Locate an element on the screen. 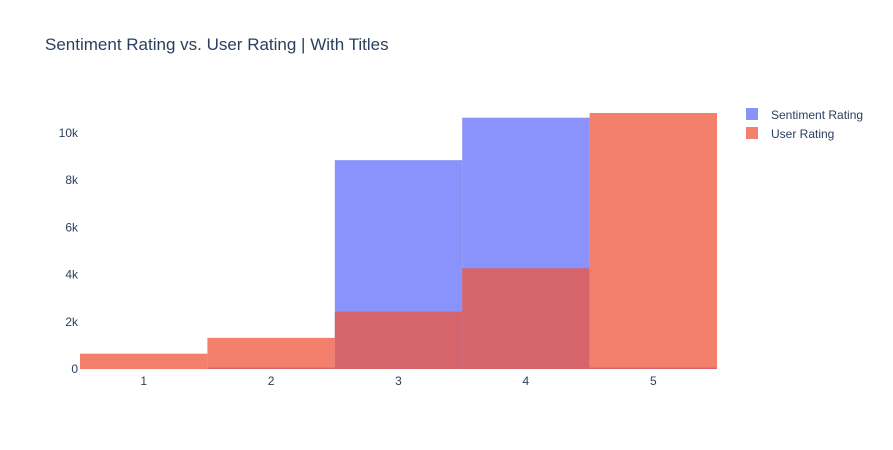  x-tick-label: 5 is located at coordinates (653, 381).